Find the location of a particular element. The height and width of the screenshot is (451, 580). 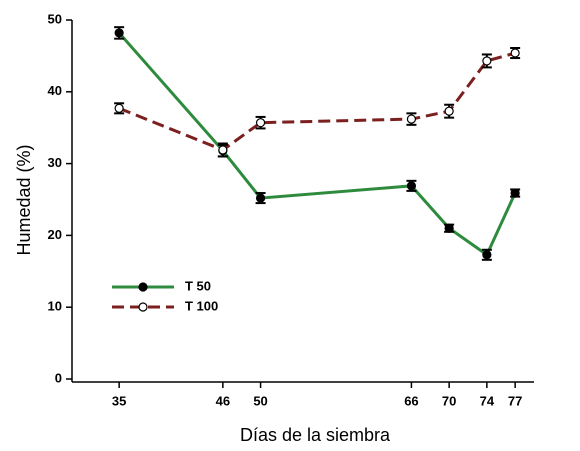

y-axis-label: Humedad (%) is located at coordinates (24, 199).